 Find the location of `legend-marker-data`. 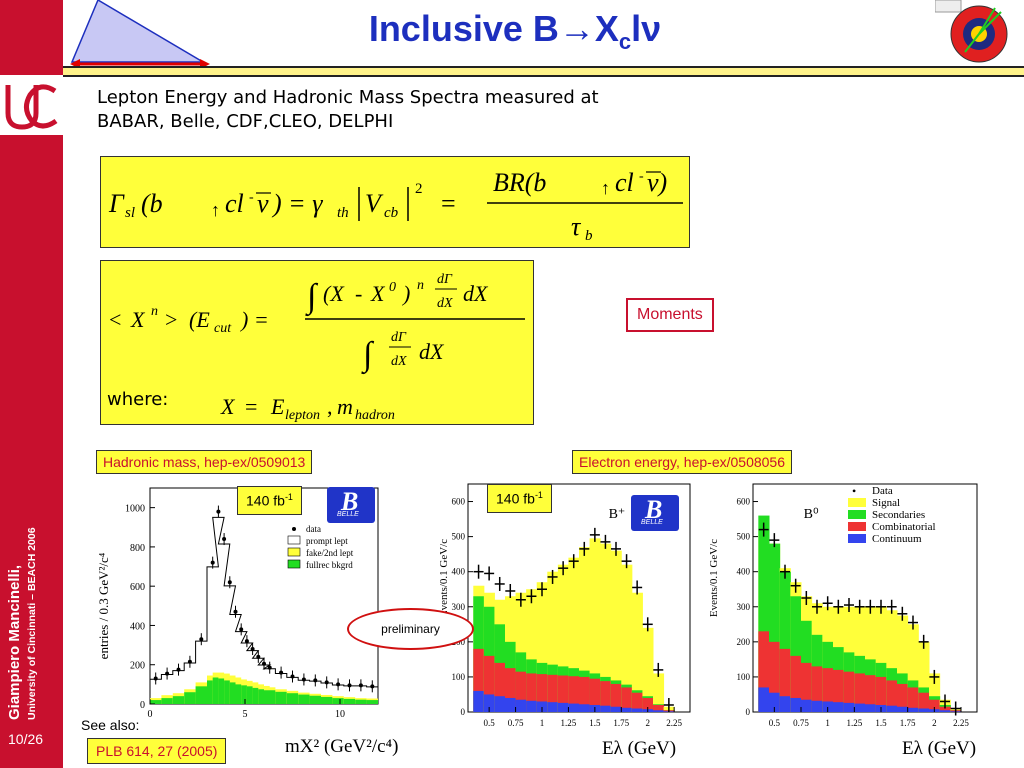

legend-marker-data is located at coordinates (294, 529).